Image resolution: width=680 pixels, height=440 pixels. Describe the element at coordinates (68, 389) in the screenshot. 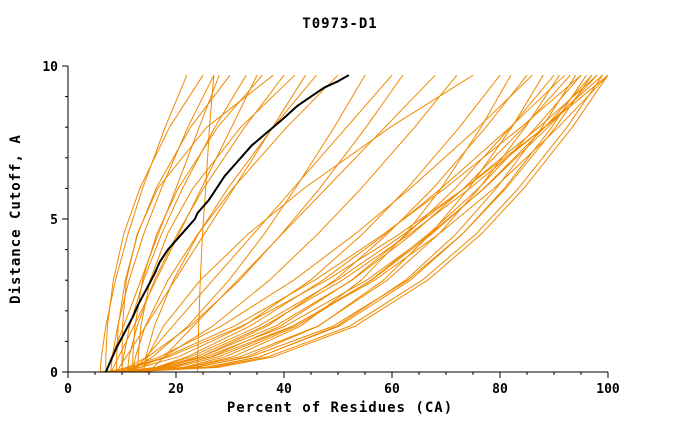

I see `x-tick-label: 0` at that location.